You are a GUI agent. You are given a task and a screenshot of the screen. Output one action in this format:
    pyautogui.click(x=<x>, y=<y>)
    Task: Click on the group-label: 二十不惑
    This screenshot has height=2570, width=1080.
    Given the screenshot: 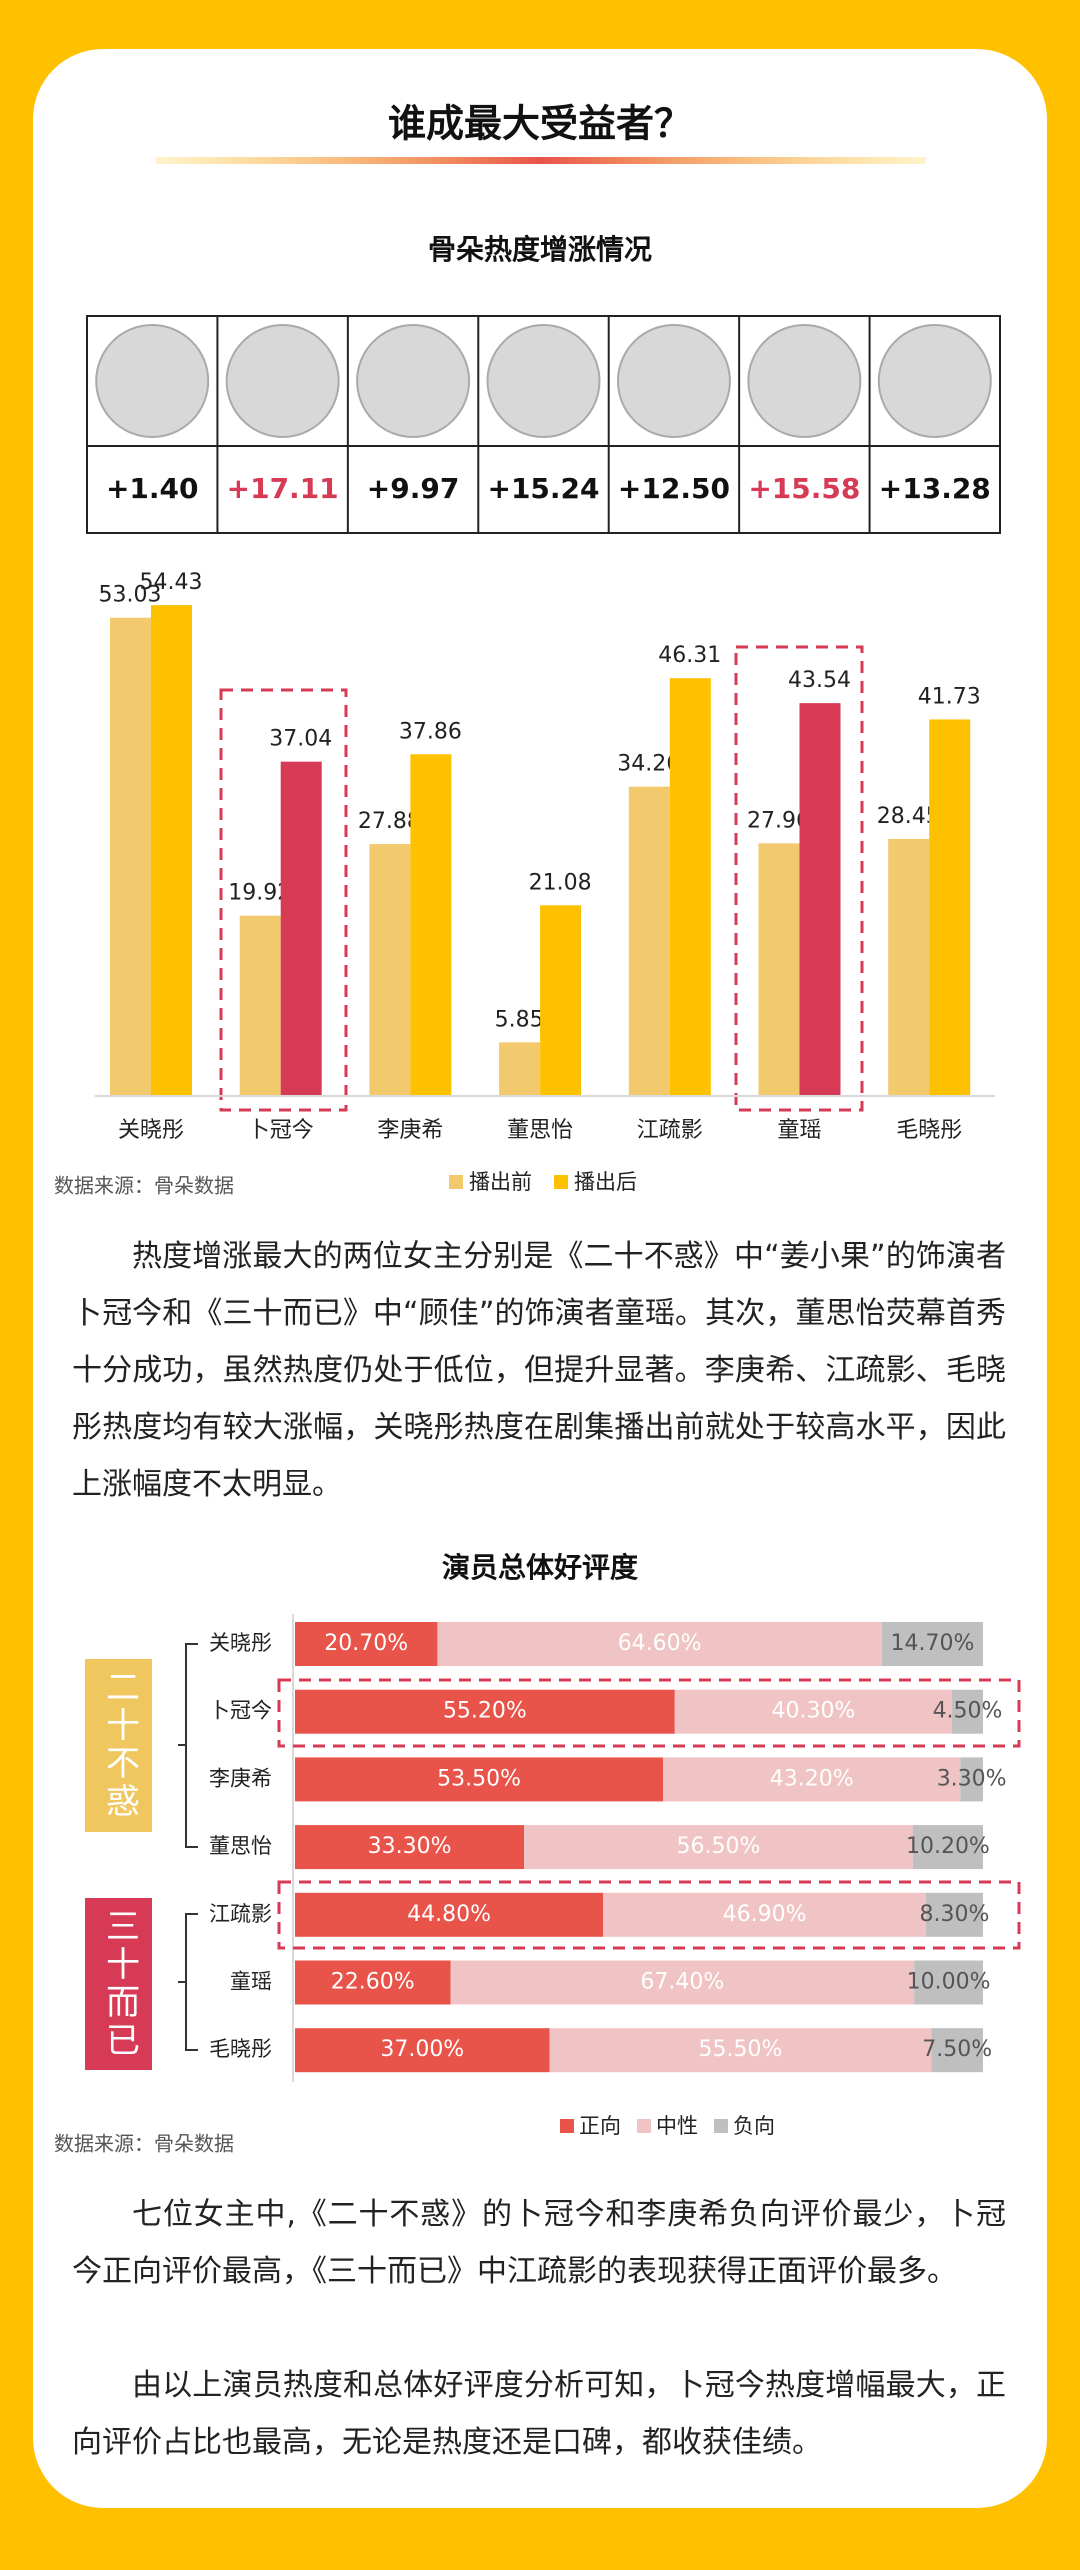 What is the action you would take?
    pyautogui.click(x=120, y=1745)
    